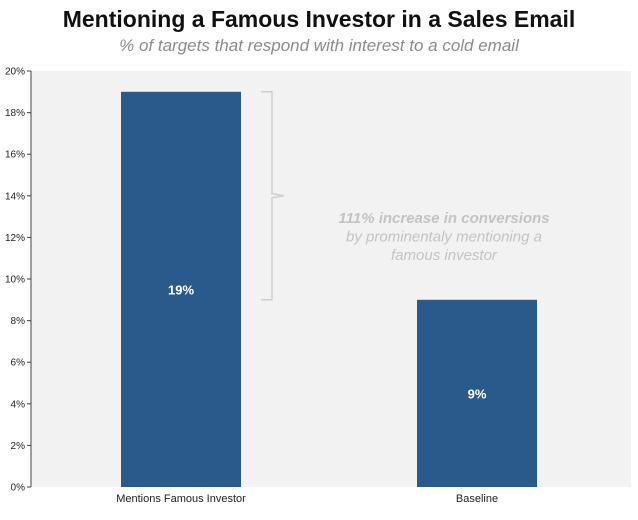  What do you see at coordinates (18, 363) in the screenshot?
I see `y-tick-label: 6%` at bounding box center [18, 363].